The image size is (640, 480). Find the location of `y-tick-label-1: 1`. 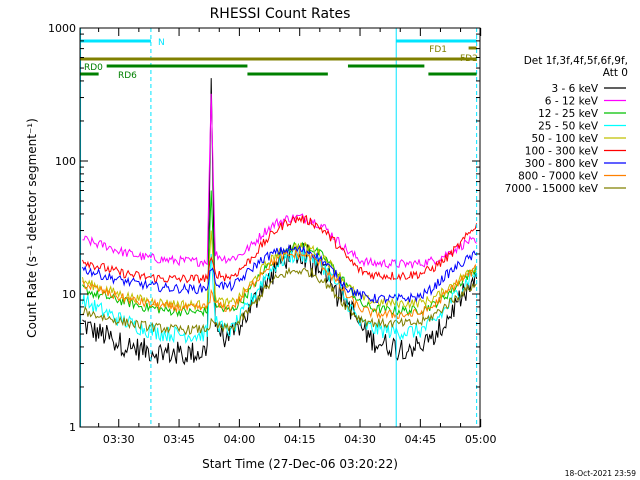

y-tick-label-1: 1 is located at coordinates (72, 427).